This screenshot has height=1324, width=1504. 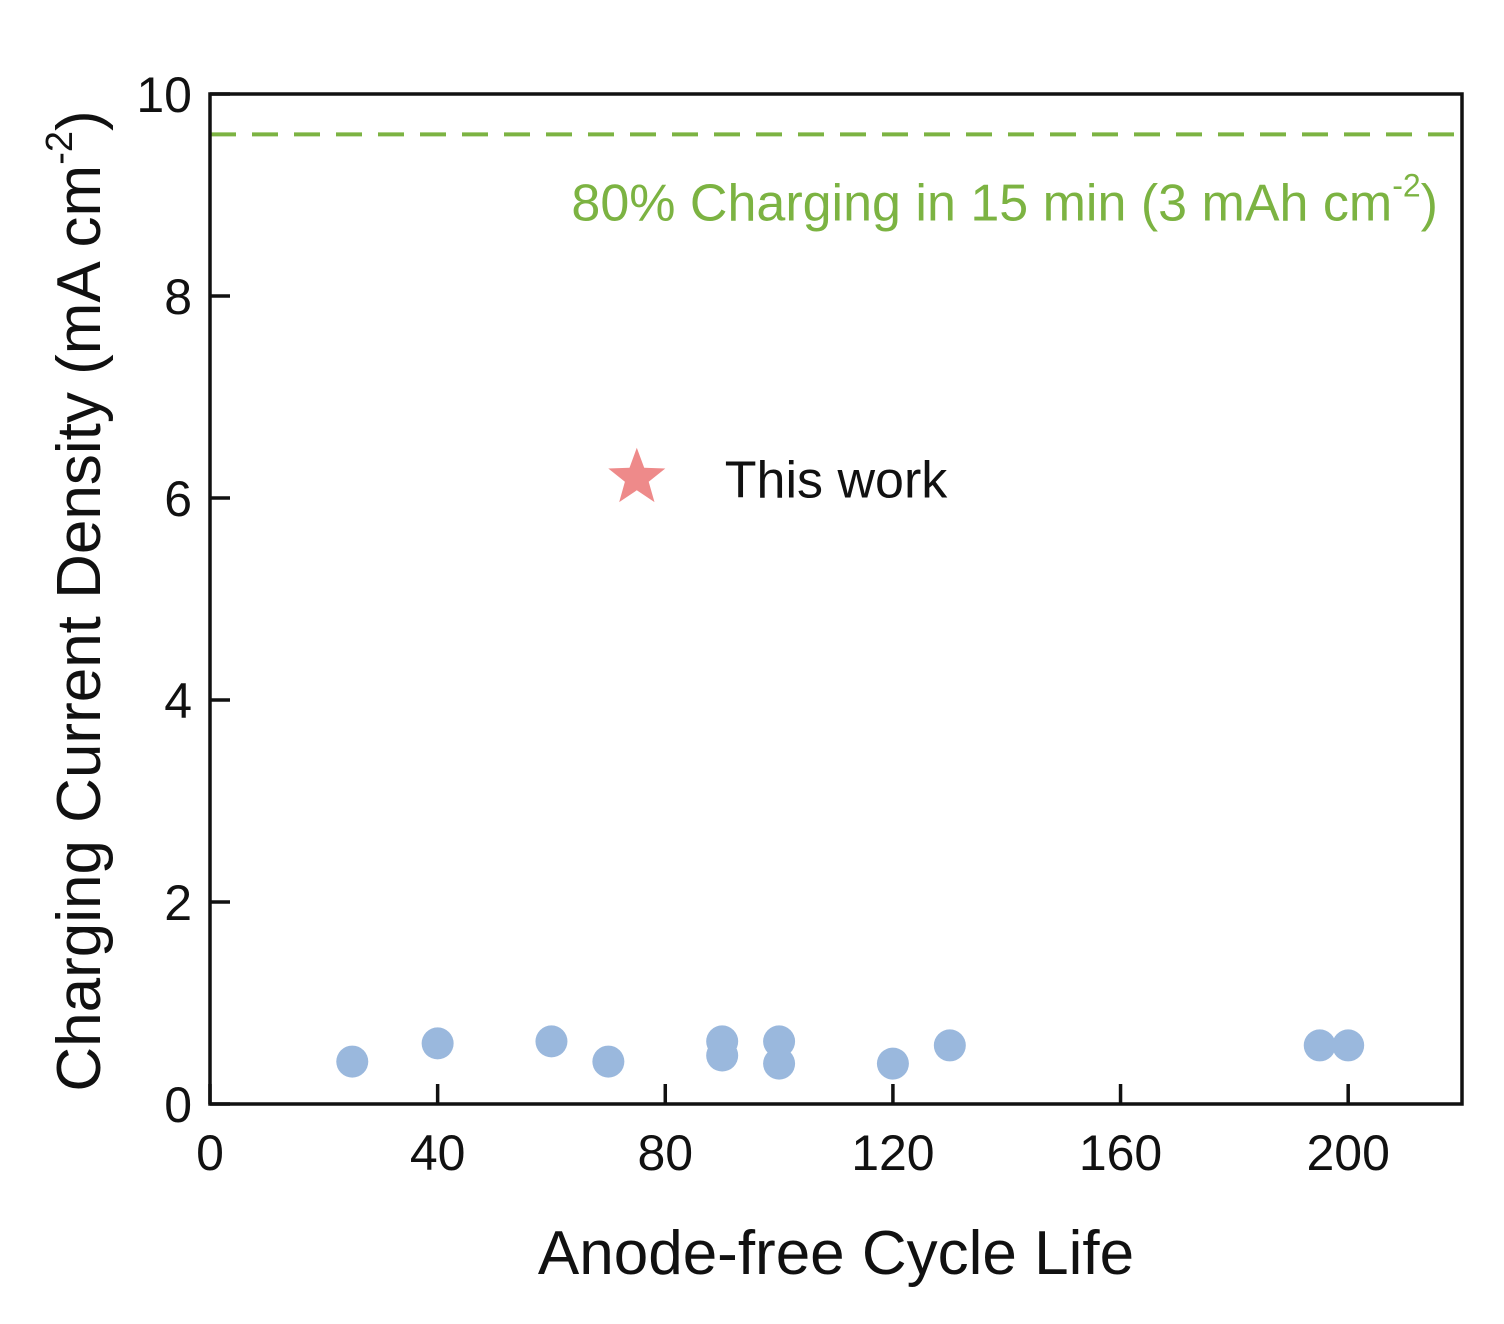 I want to click on x-tick-label: 80, so click(x=665, y=1153).